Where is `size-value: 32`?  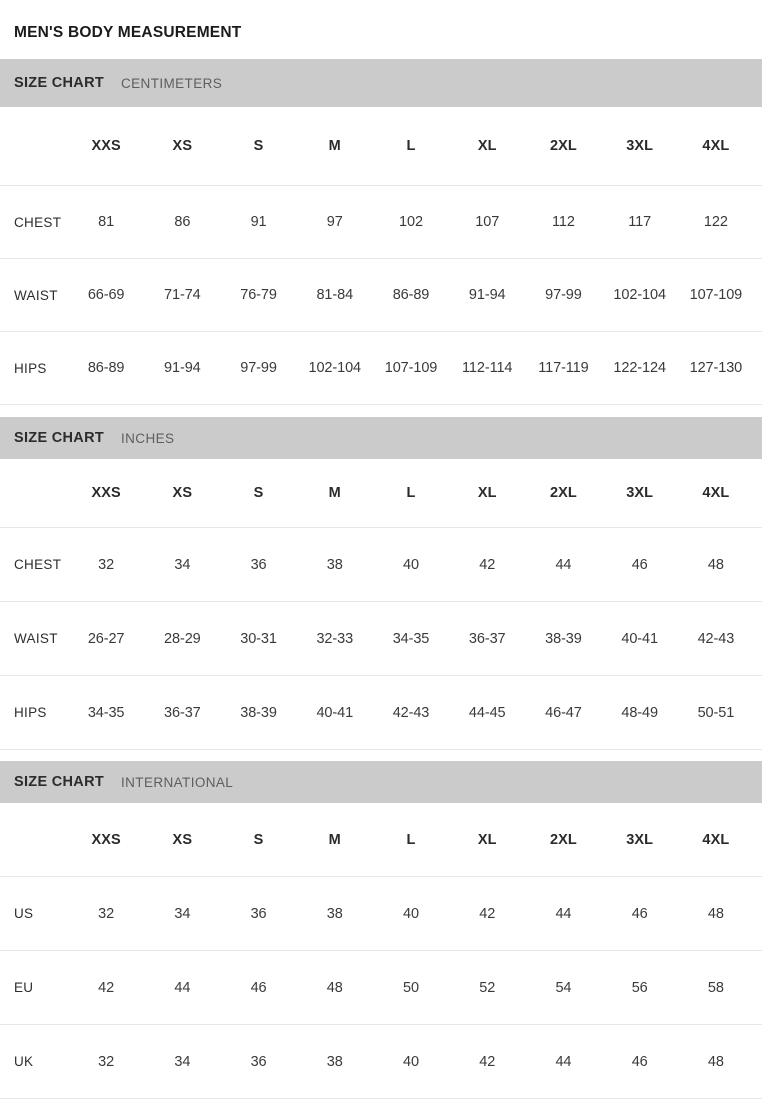
size-value: 32 is located at coordinates (106, 564).